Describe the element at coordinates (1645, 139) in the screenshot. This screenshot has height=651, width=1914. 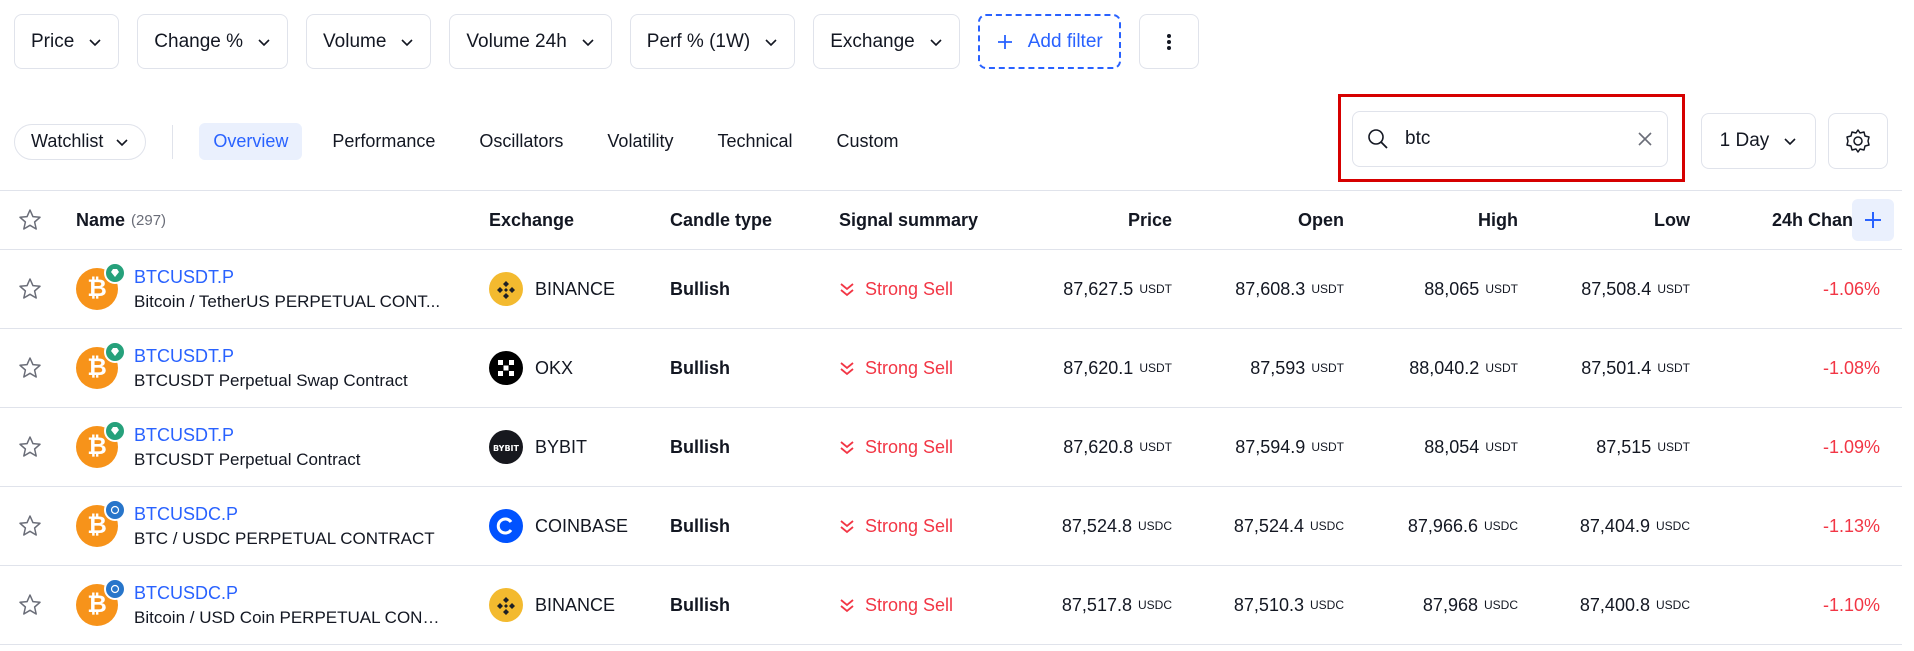
I see `close-icon` at that location.